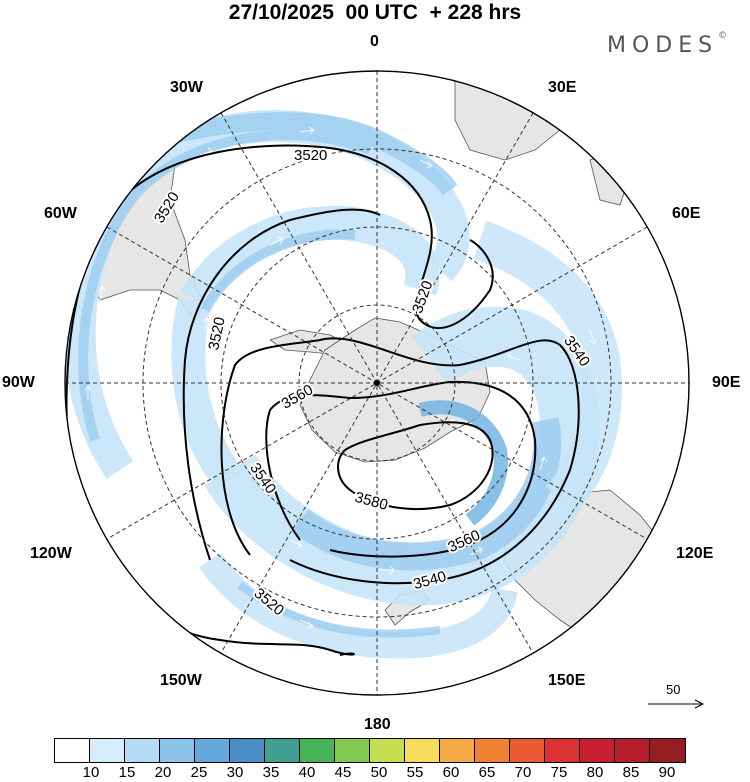 Image resolution: width=750 pixels, height=782 pixels. I want to click on colorbar-tick-label: 65, so click(487, 772).